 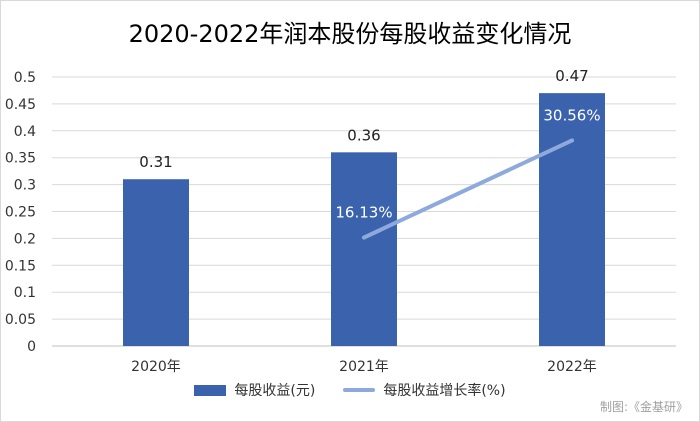 What do you see at coordinates (643, 407) in the screenshot?
I see `source-note: 制图:《金基研》` at bounding box center [643, 407].